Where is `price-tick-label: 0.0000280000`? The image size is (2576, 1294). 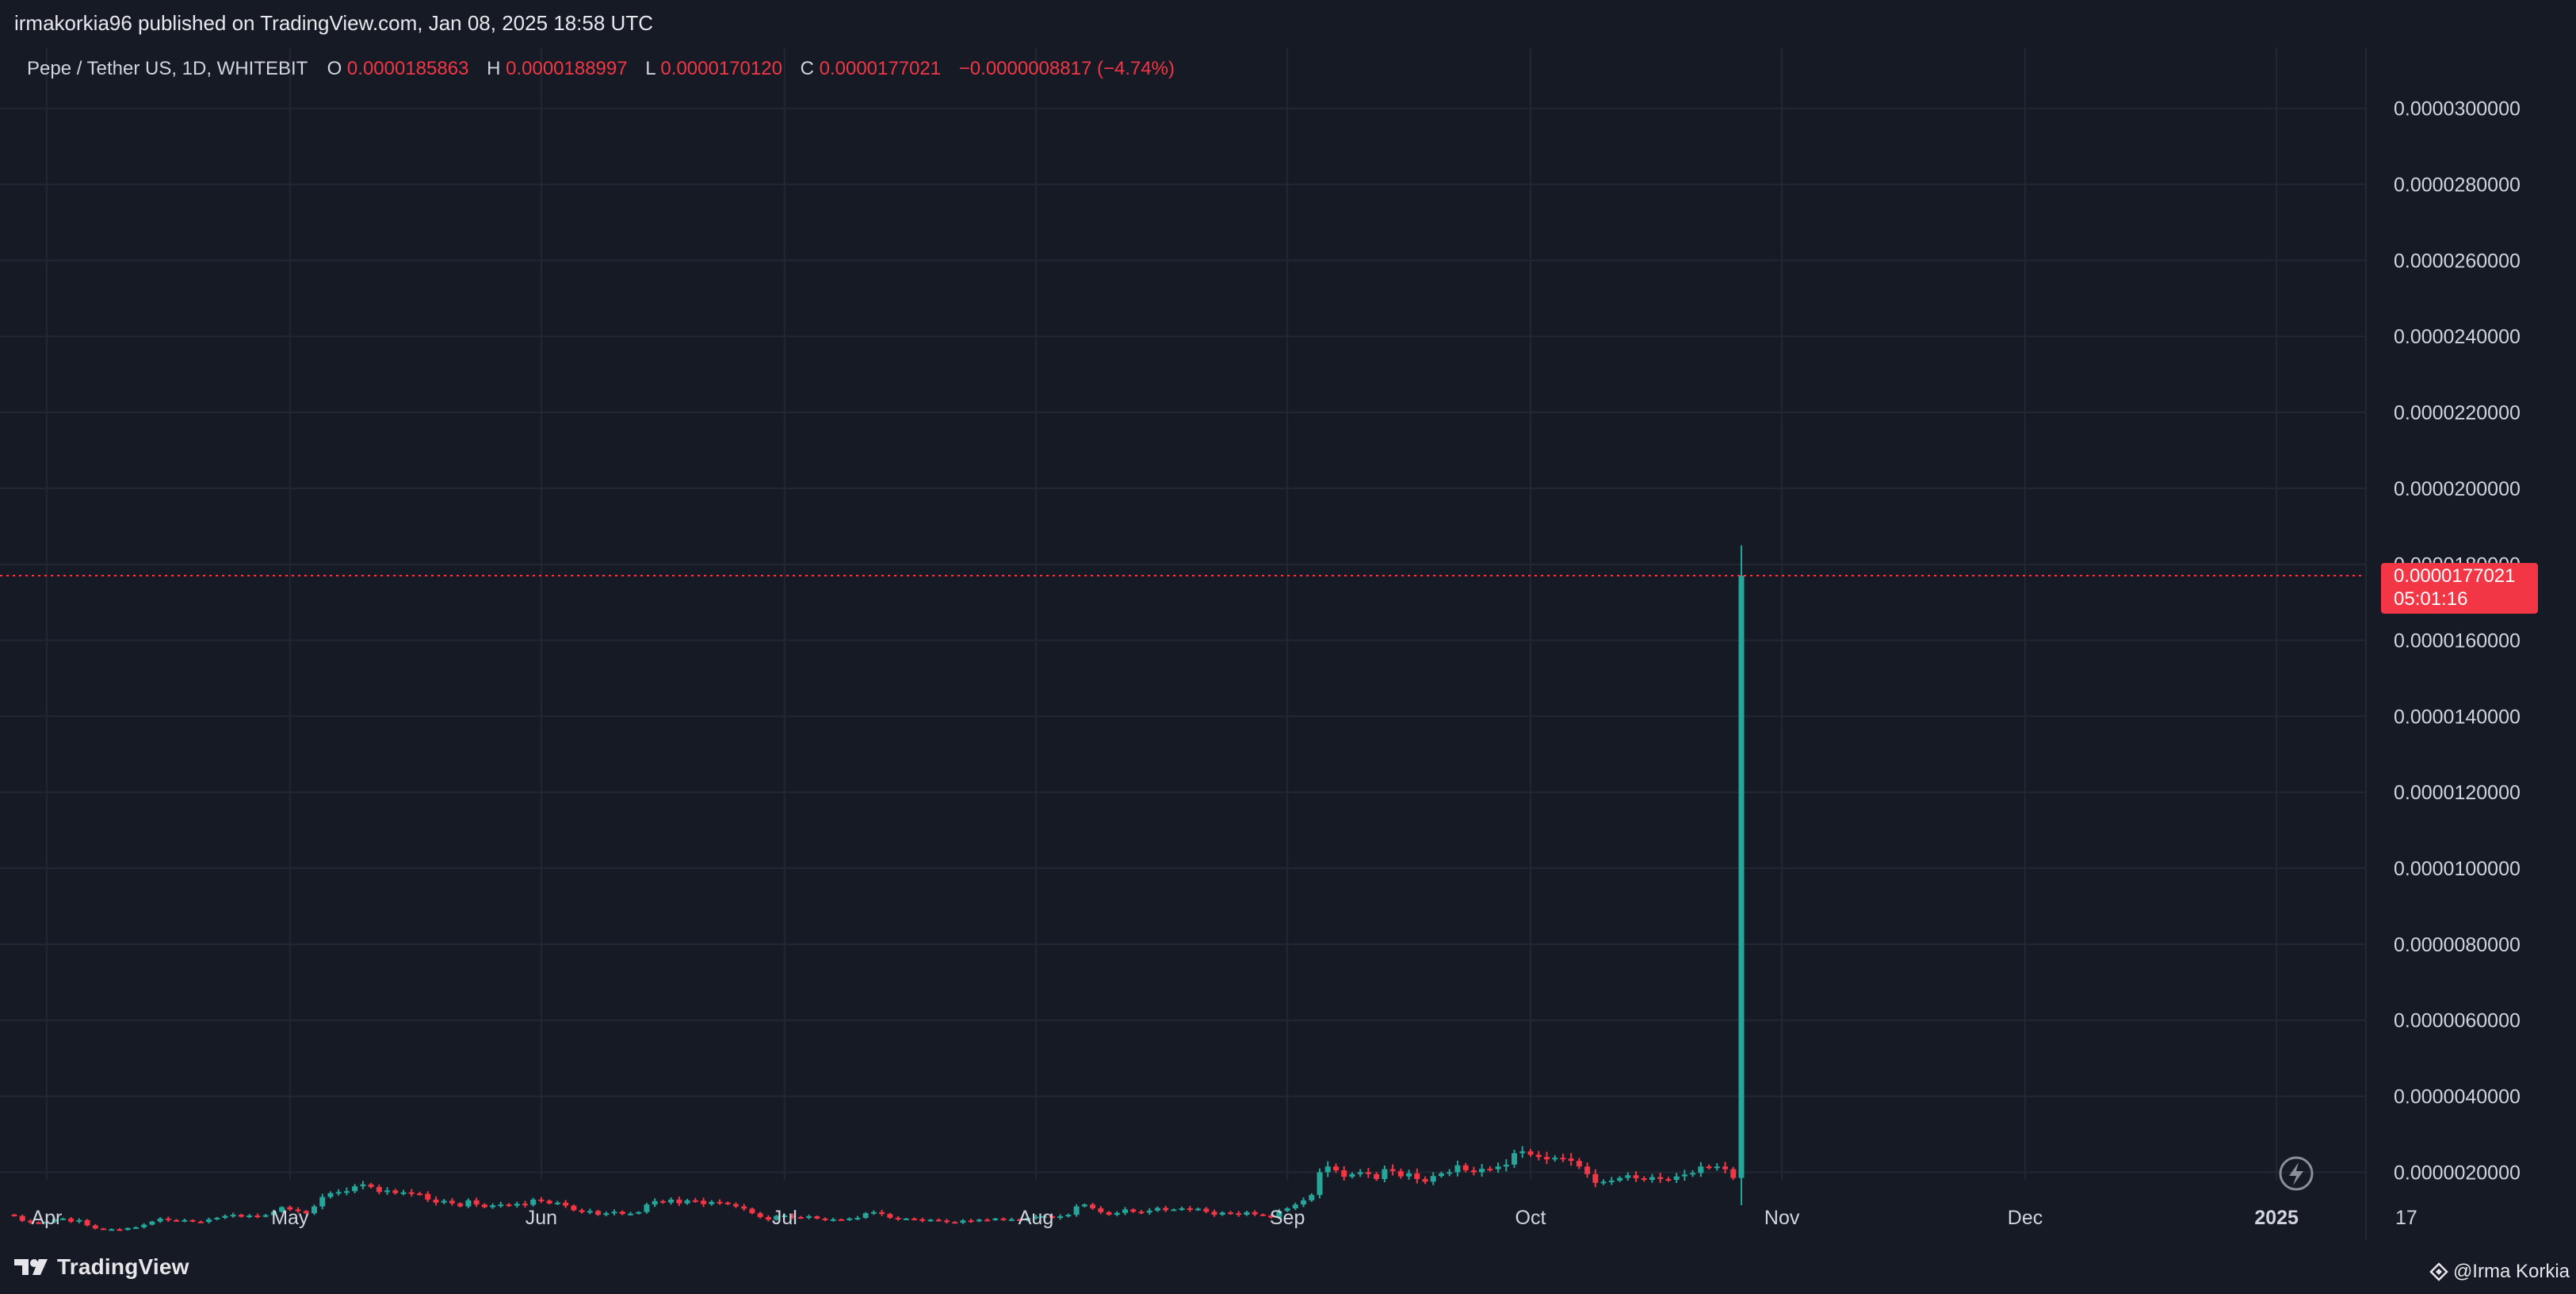 price-tick-label: 0.0000280000 is located at coordinates (2457, 185).